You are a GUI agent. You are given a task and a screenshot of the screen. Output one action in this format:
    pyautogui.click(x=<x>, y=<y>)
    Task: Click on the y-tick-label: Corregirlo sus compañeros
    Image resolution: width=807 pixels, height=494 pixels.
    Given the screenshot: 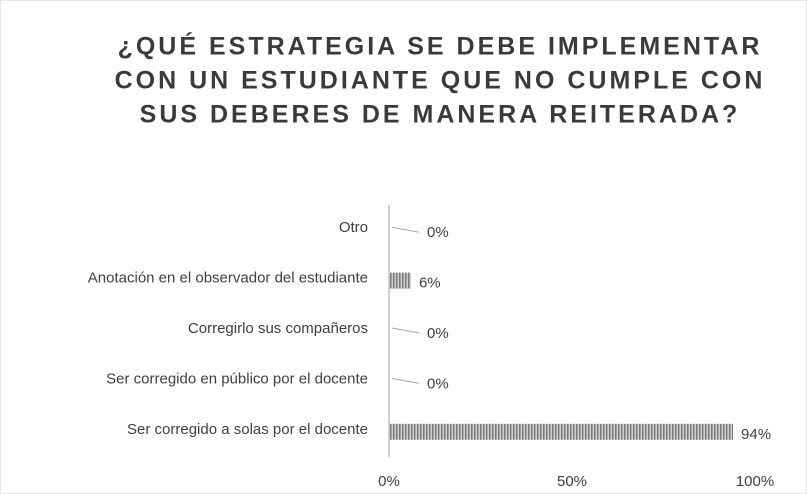 What is the action you would take?
    pyautogui.click(x=278, y=328)
    